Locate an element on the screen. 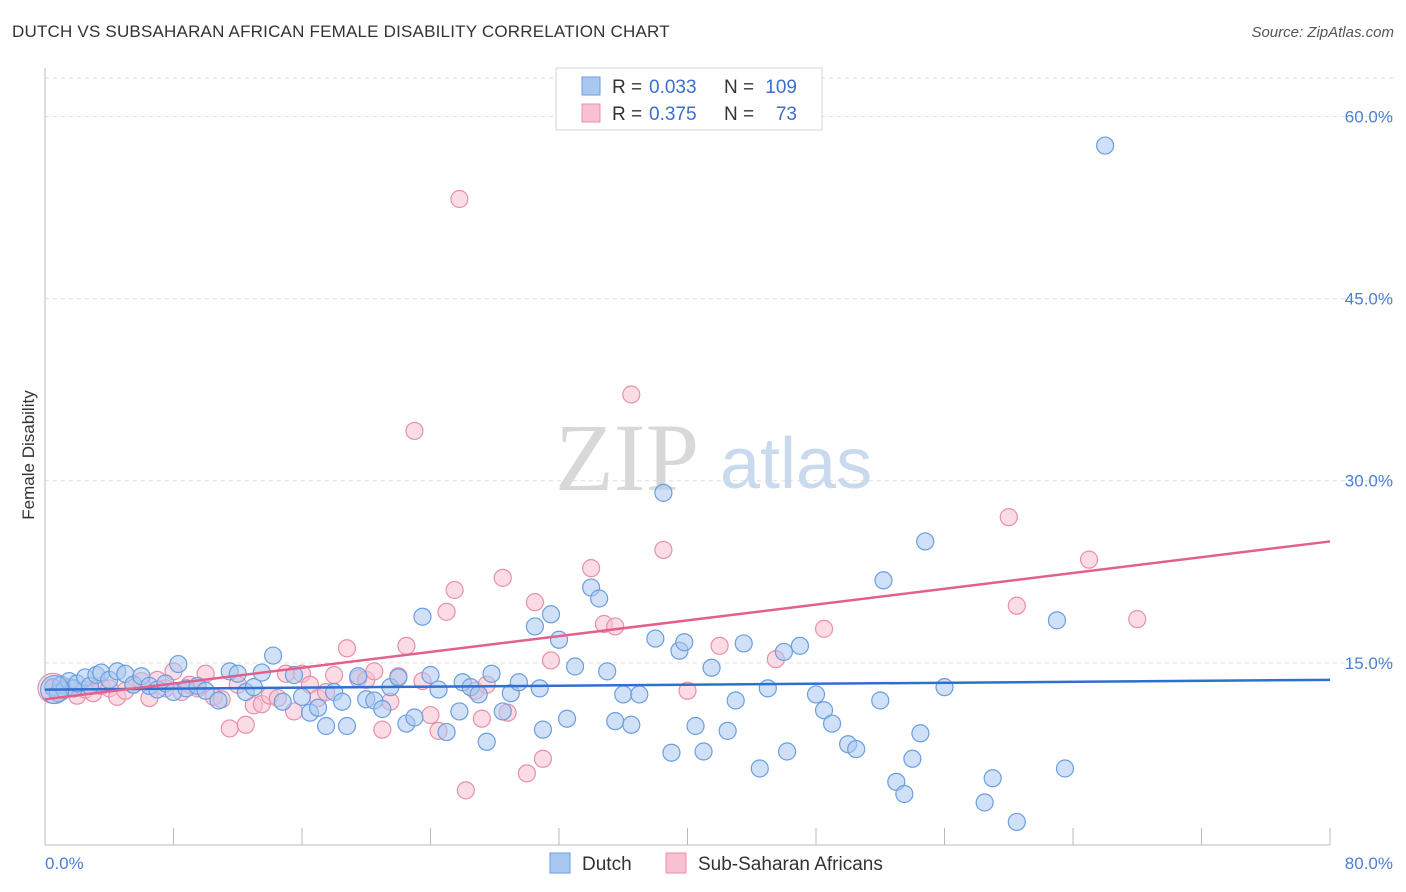 This screenshot has height=892, width=1406. legend-bottom-swatch-sub-saharan is located at coordinates (676, 863).